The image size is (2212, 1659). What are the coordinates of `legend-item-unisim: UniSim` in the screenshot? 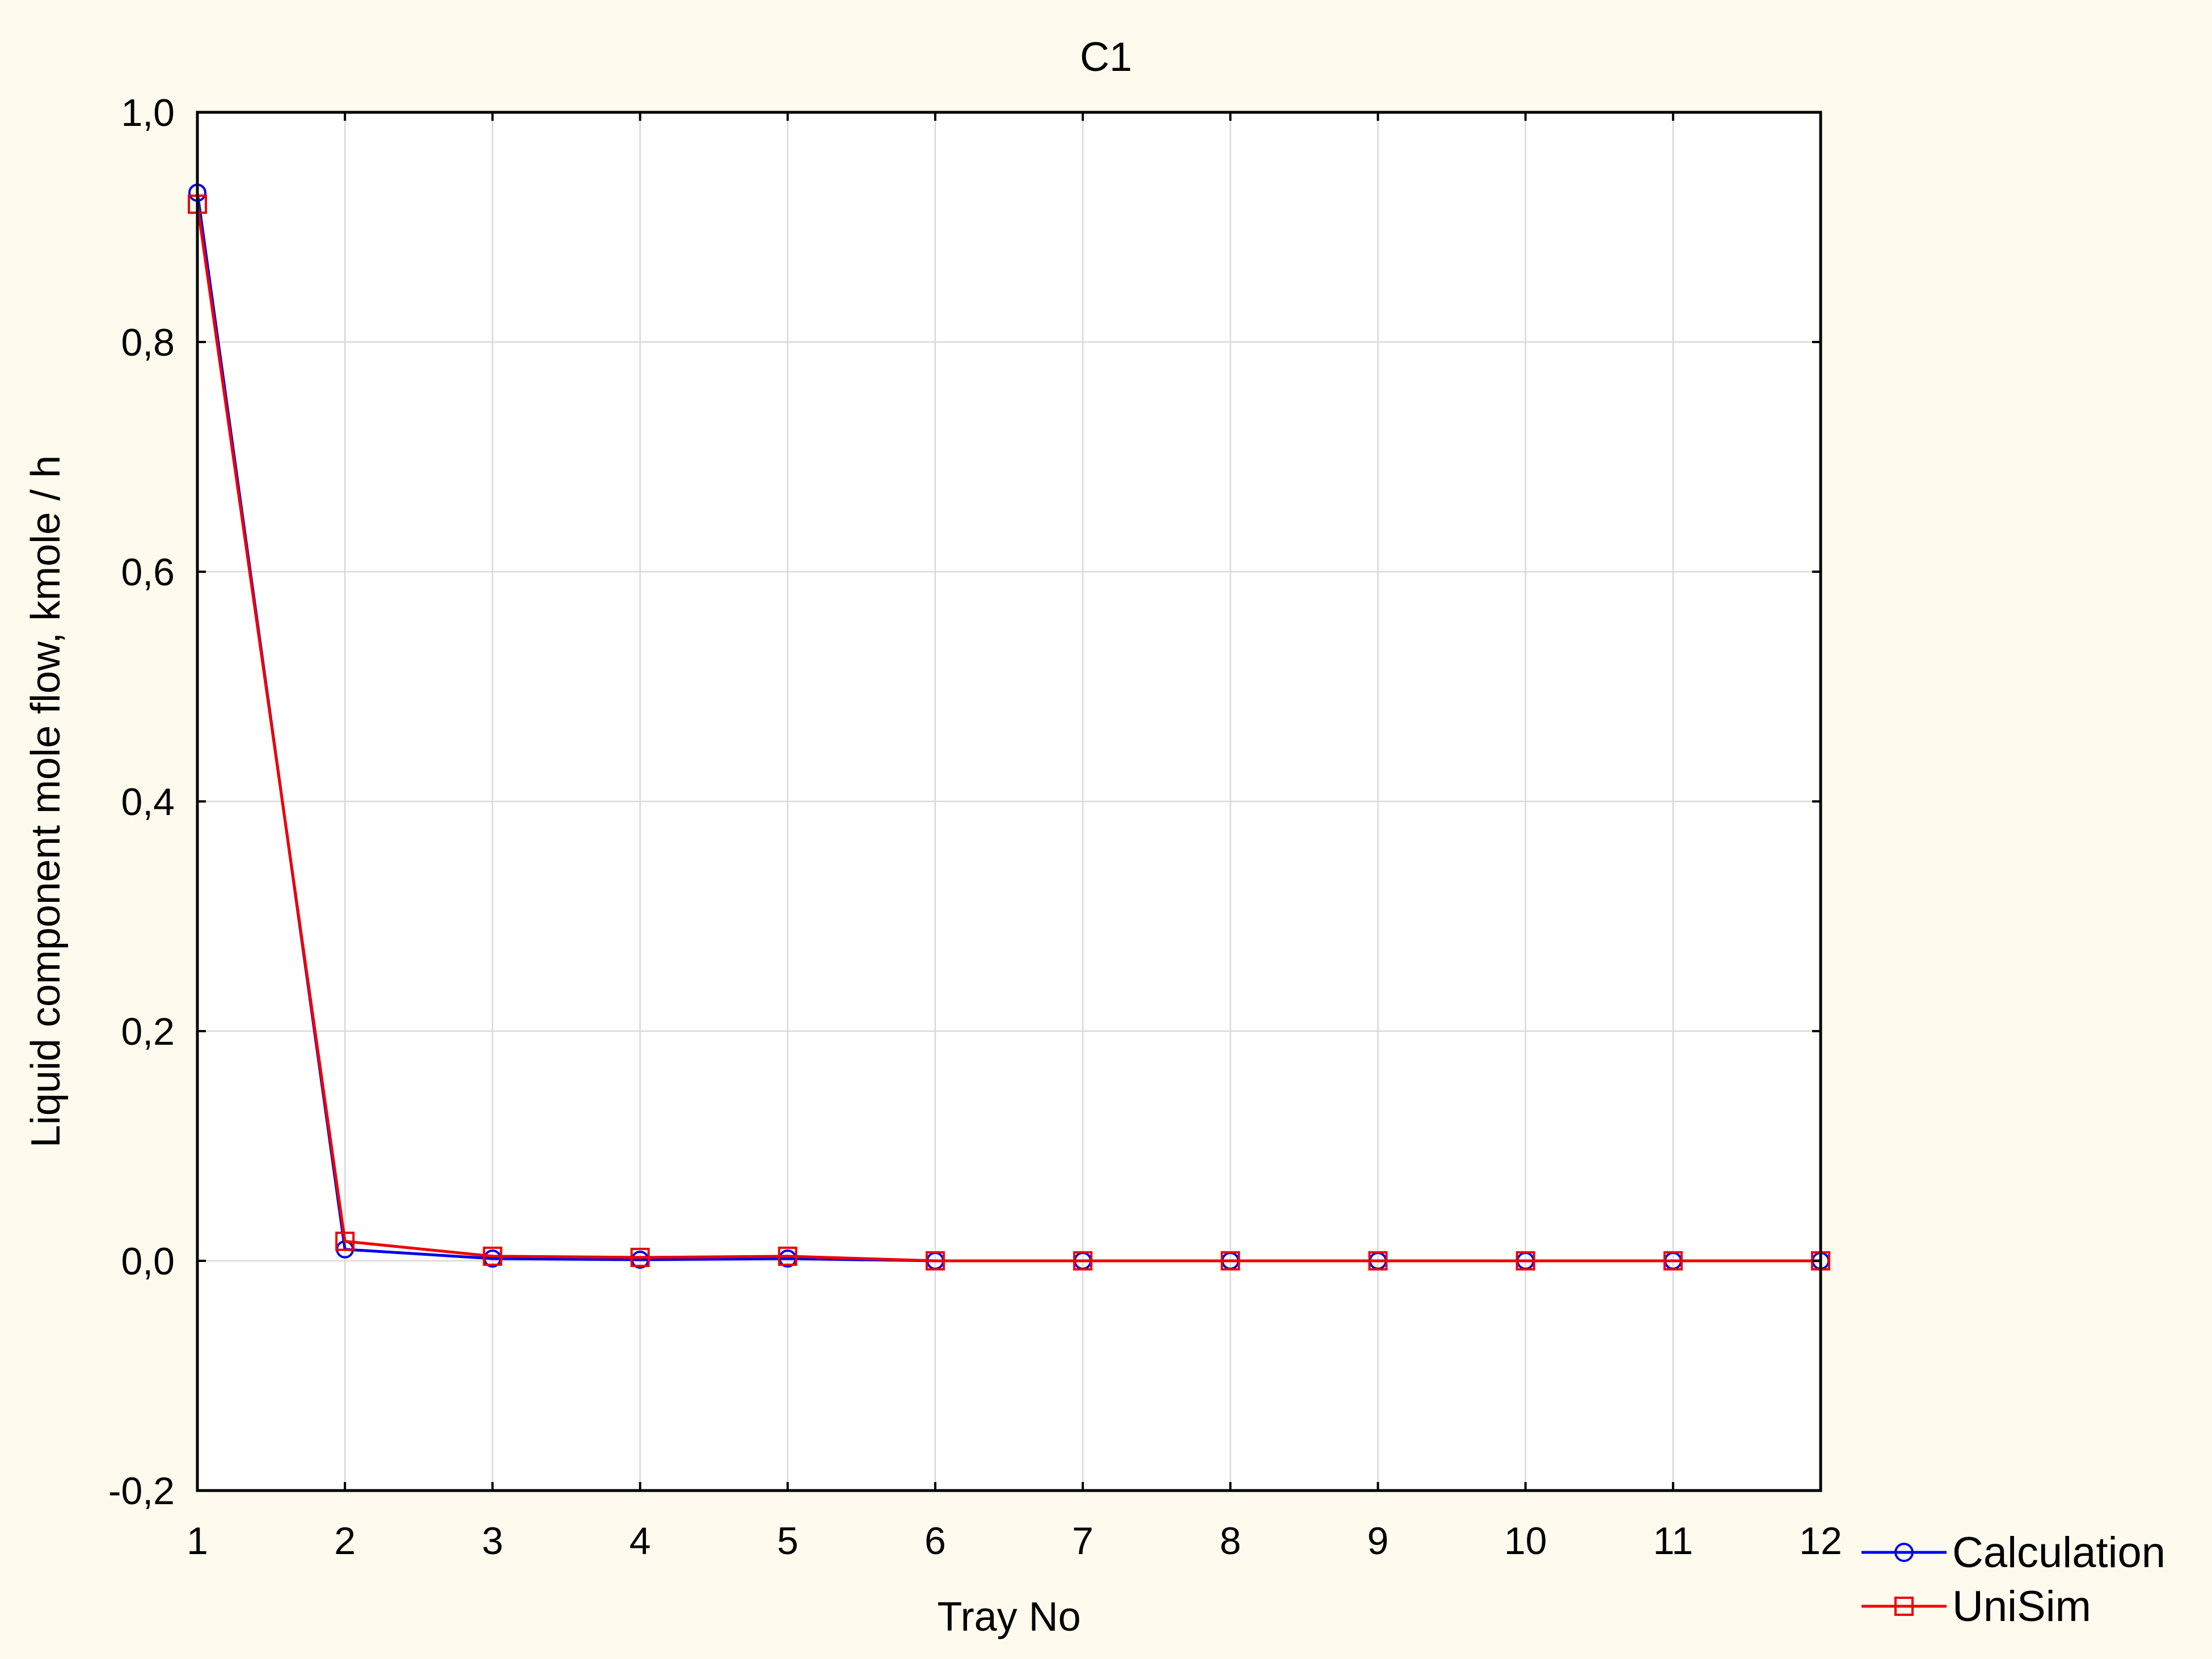 It's located at (1976, 1606).